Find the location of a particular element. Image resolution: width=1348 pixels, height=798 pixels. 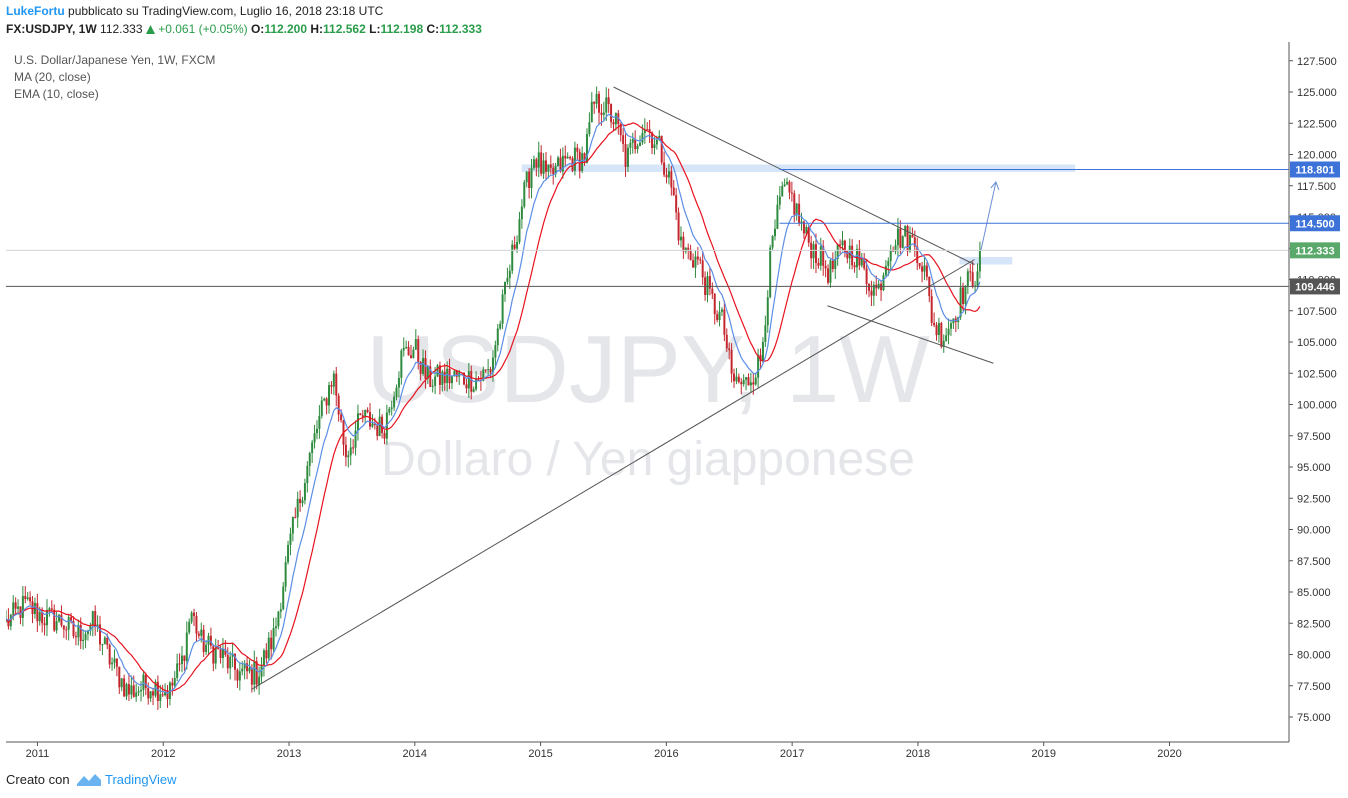

x-tick-label: 2020 is located at coordinates (1169, 754).